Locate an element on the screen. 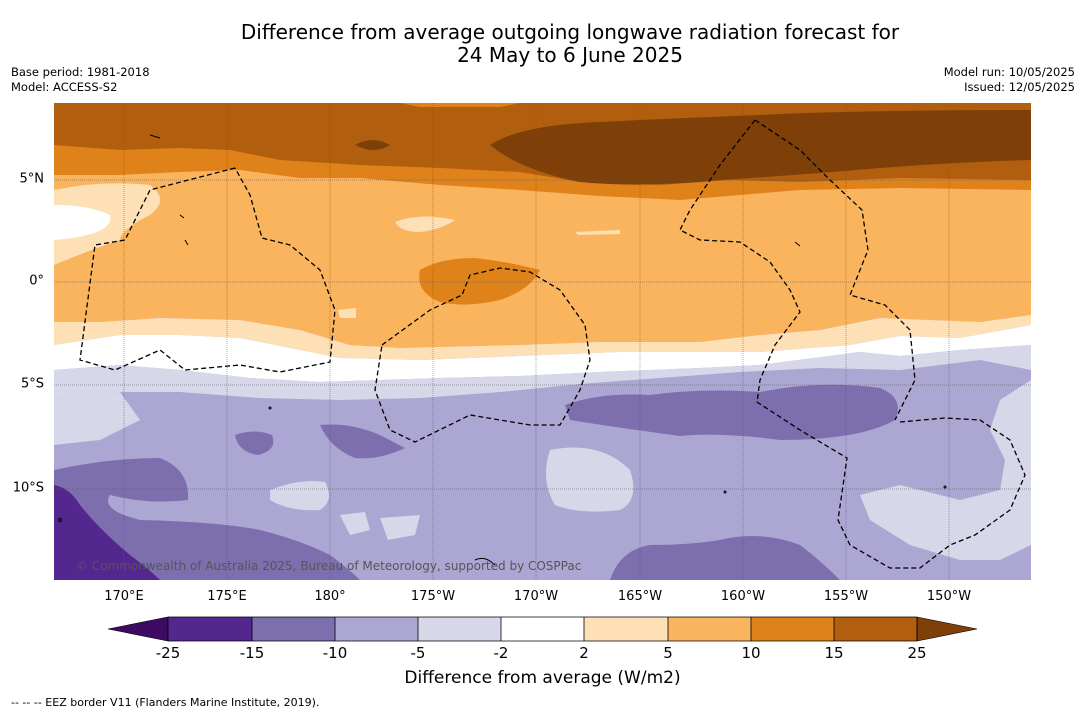 This screenshot has width=1085, height=713. colorbar-tick: 15 is located at coordinates (834, 653).